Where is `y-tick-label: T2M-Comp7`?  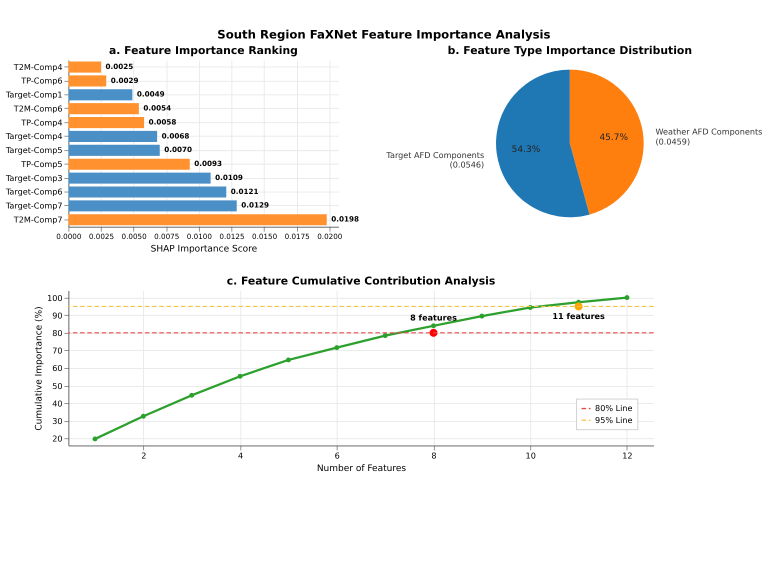 y-tick-label: T2M-Comp7 is located at coordinates (37, 219).